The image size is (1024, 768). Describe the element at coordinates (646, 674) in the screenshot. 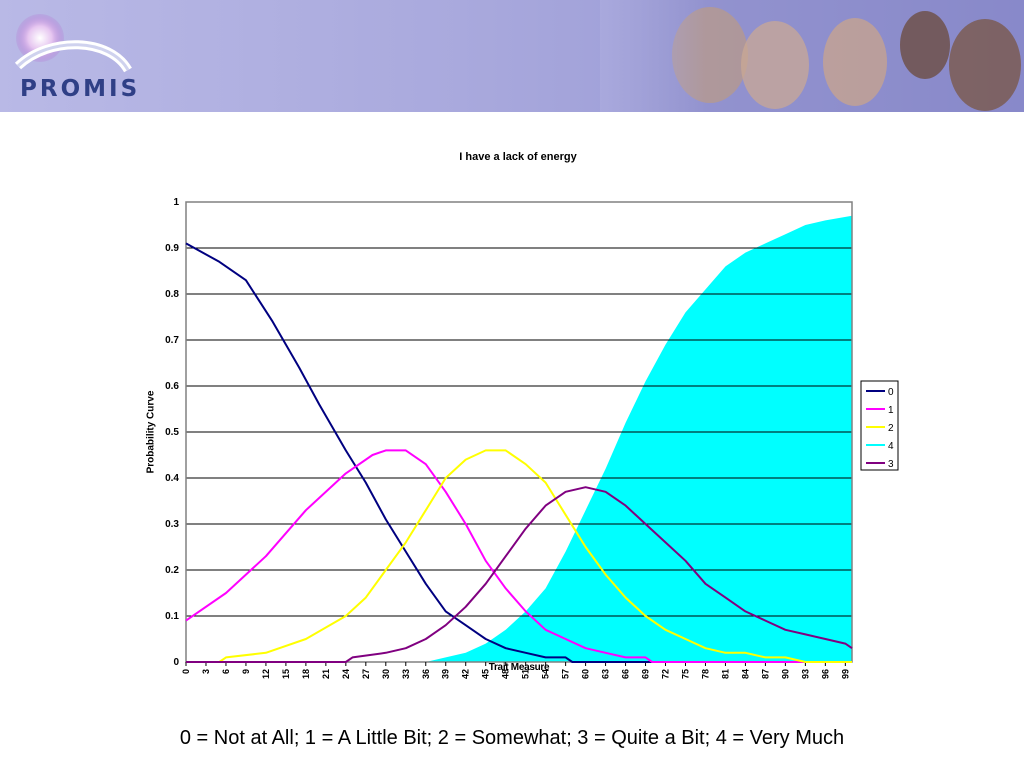

I see `x-tick-label: 69` at that location.